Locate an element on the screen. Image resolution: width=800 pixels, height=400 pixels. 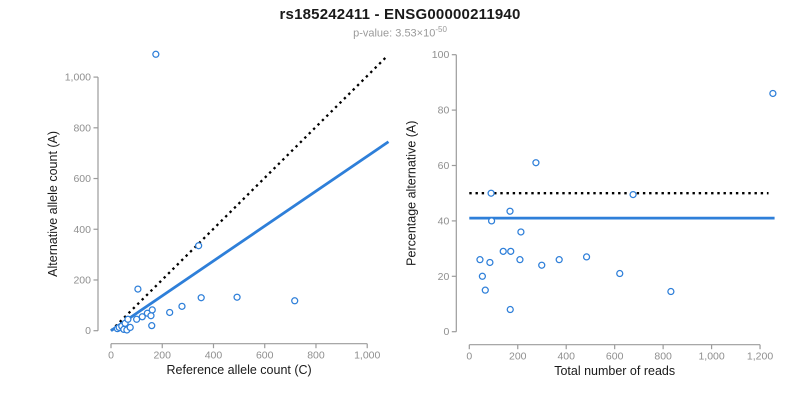
pvalue-exponent: -50 is located at coordinates (441, 29).